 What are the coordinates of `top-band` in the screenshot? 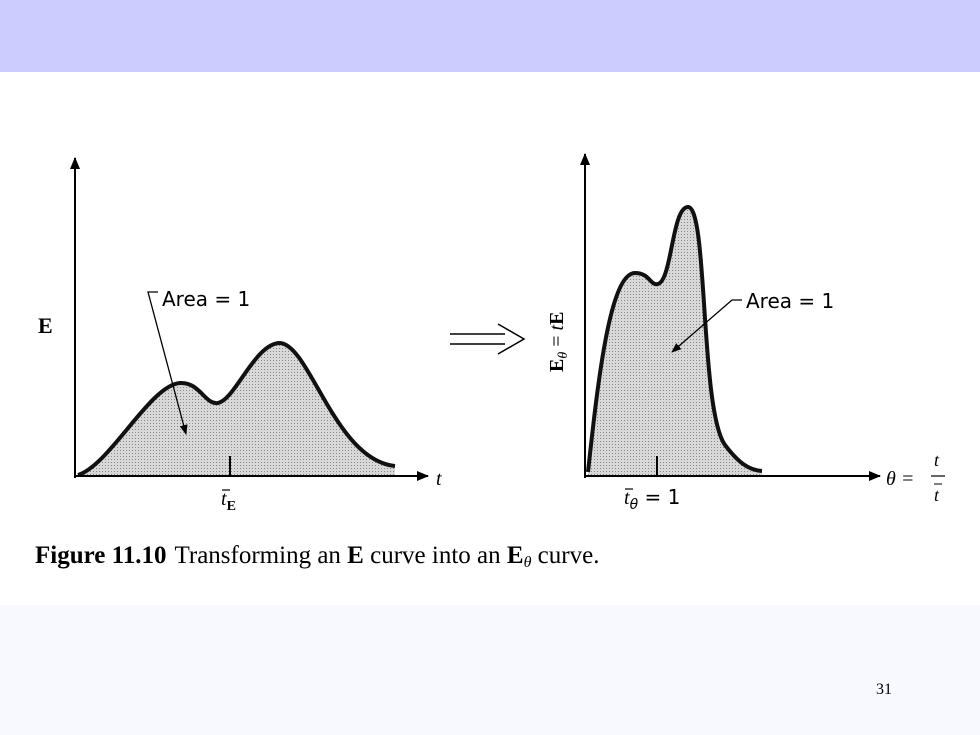 It's located at (490, 36).